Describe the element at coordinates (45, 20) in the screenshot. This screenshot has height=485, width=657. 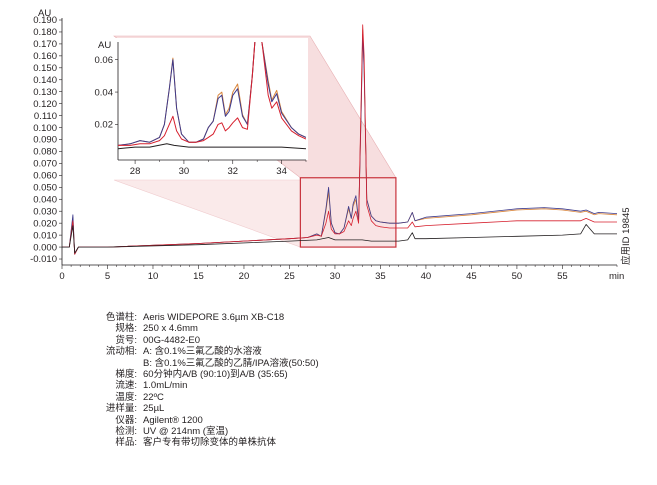
I see `y-tick-label: 0.190` at that location.